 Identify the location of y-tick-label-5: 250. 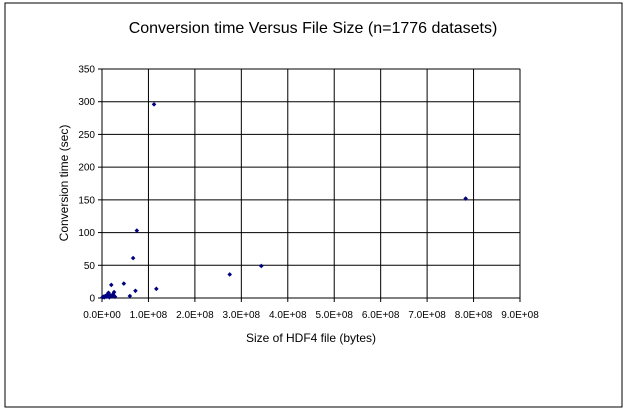
(86, 135).